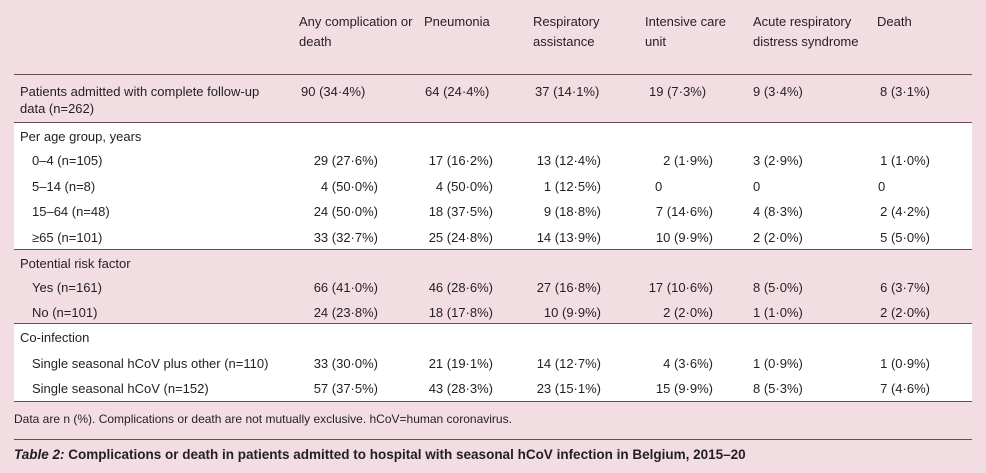  I want to click on cell-icu: 17 (10·6%), so click(680, 287).